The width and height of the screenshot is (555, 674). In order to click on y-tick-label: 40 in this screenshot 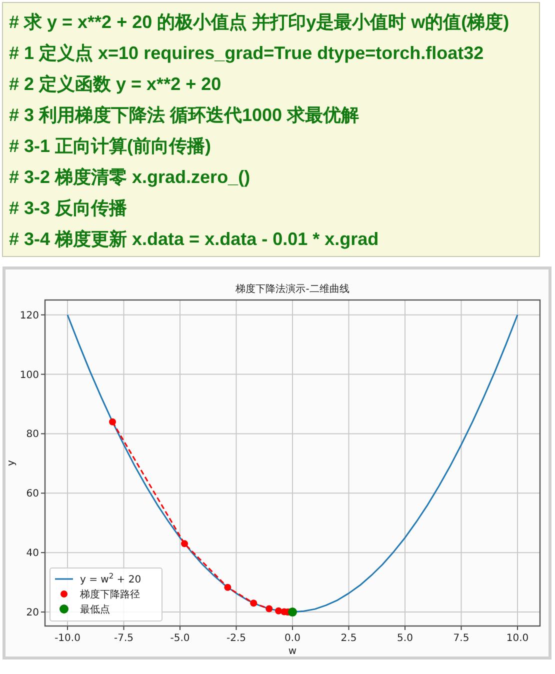, I will do `click(32, 554)`.